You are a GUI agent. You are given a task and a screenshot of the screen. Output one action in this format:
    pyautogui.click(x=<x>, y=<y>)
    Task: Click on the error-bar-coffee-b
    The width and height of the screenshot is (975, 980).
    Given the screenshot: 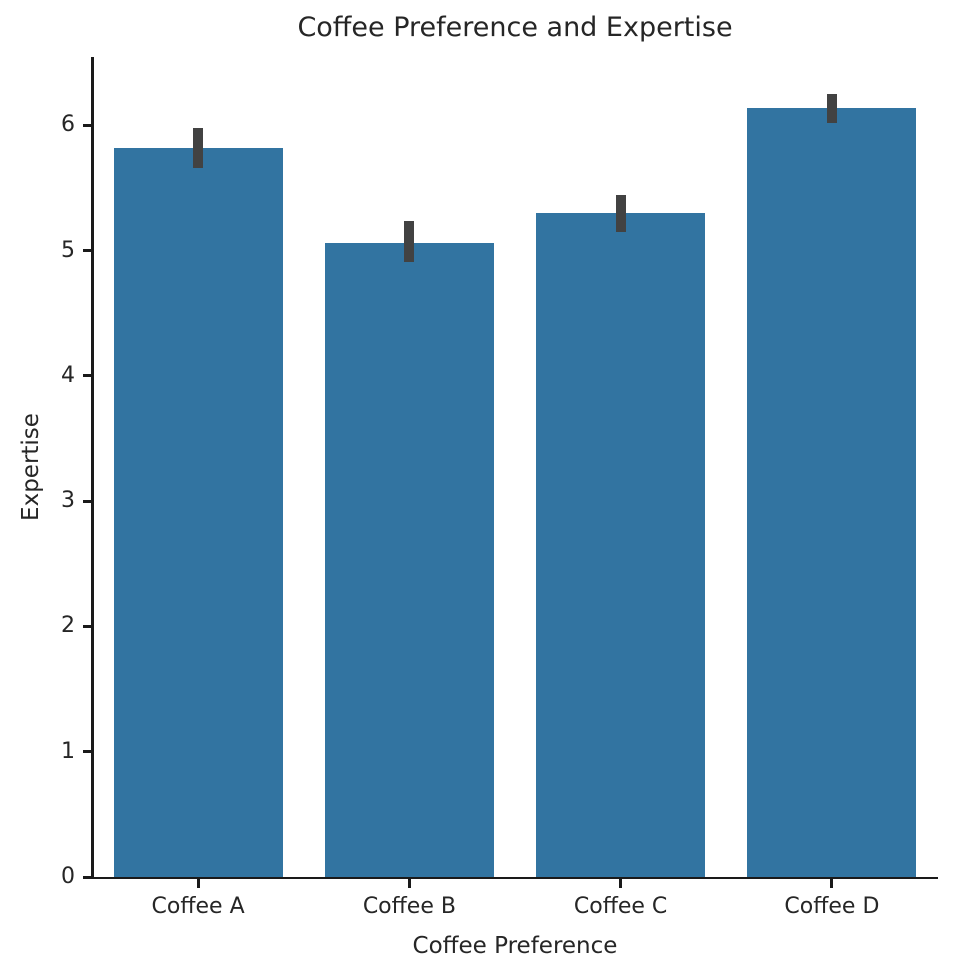 What is the action you would take?
    pyautogui.click(x=409, y=241)
    